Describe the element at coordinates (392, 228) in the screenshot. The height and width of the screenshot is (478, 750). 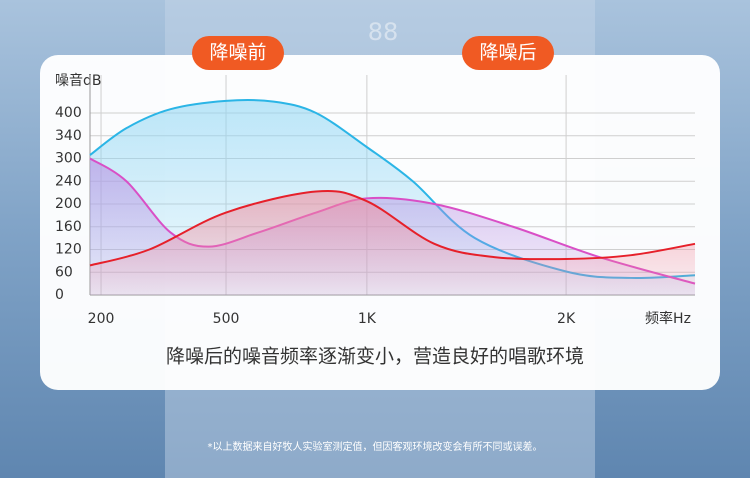
I see `line` at that location.